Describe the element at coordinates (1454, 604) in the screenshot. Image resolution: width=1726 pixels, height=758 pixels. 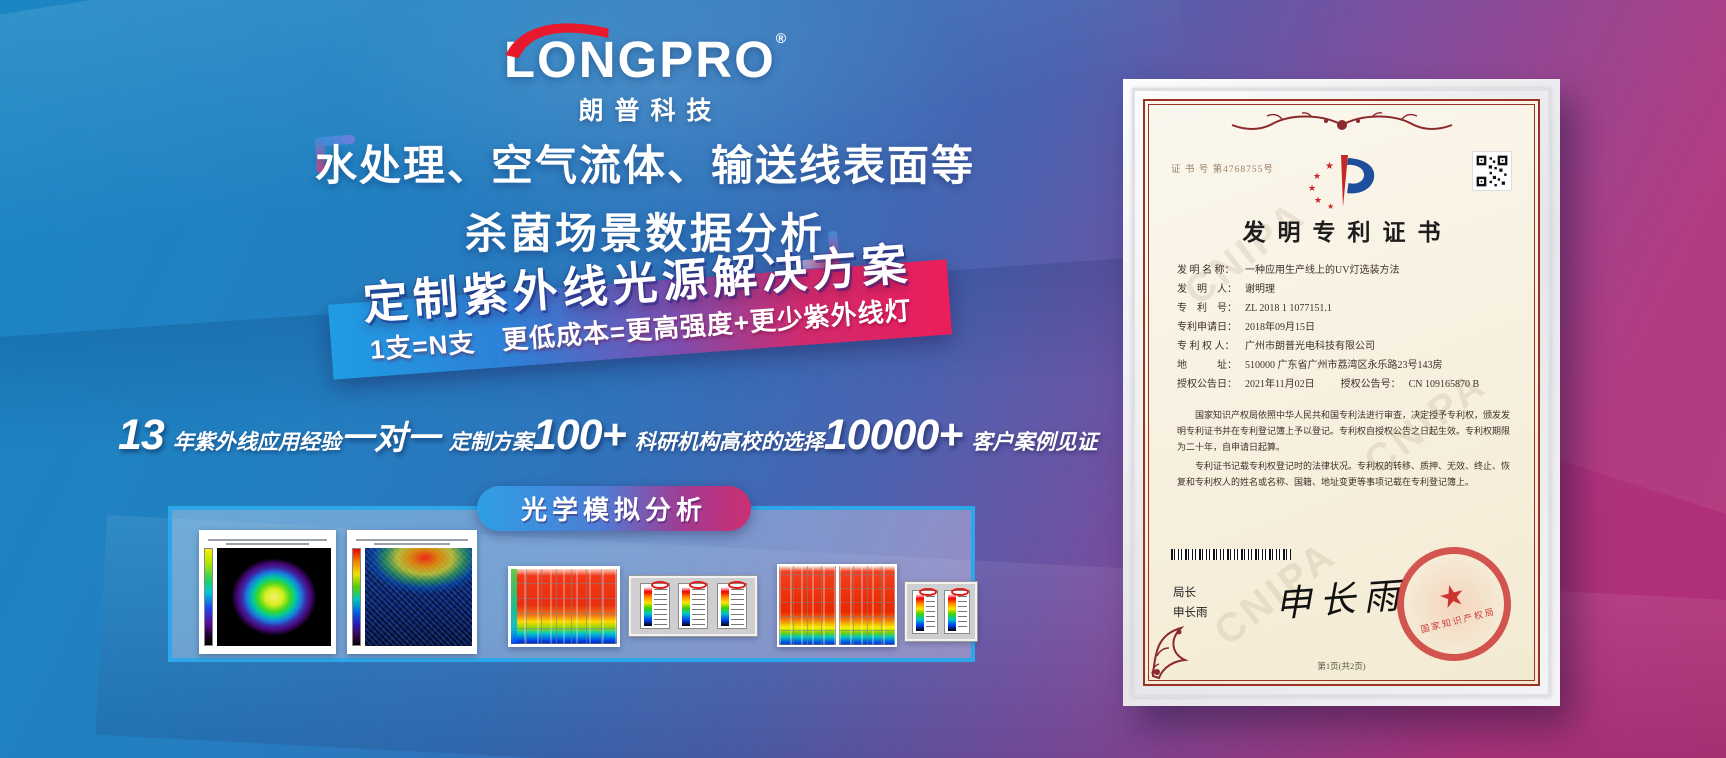
I see `official-seal-icon: ★ 国家知识产权局` at that location.